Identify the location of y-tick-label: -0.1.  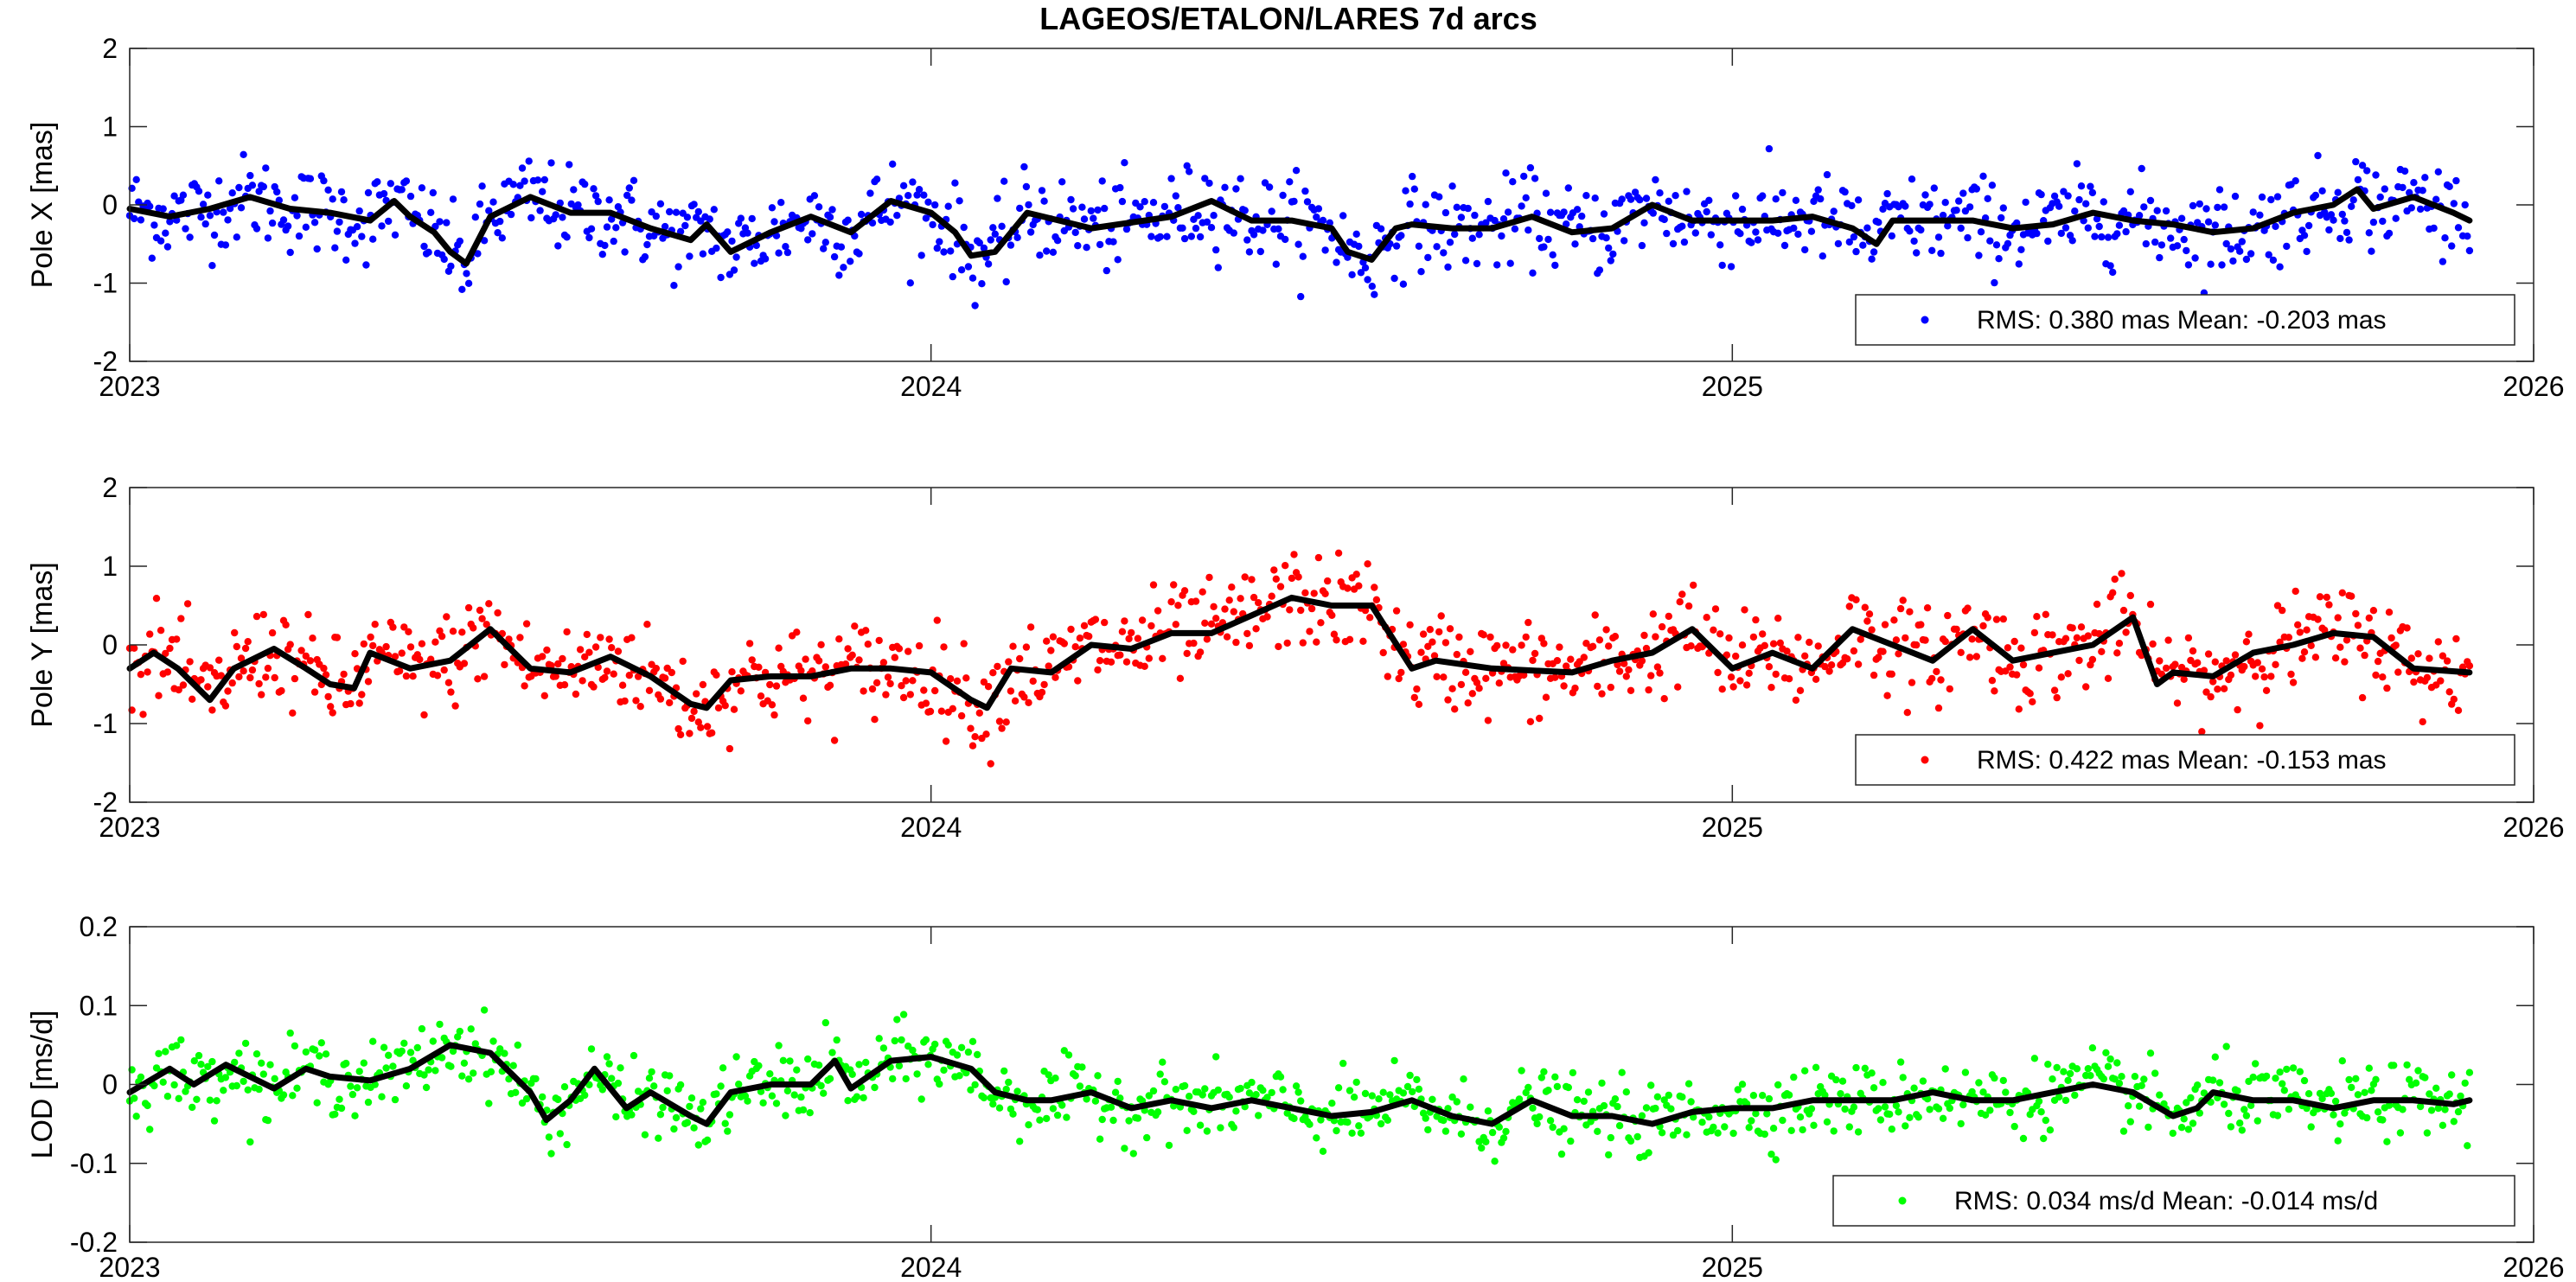
(94, 1163).